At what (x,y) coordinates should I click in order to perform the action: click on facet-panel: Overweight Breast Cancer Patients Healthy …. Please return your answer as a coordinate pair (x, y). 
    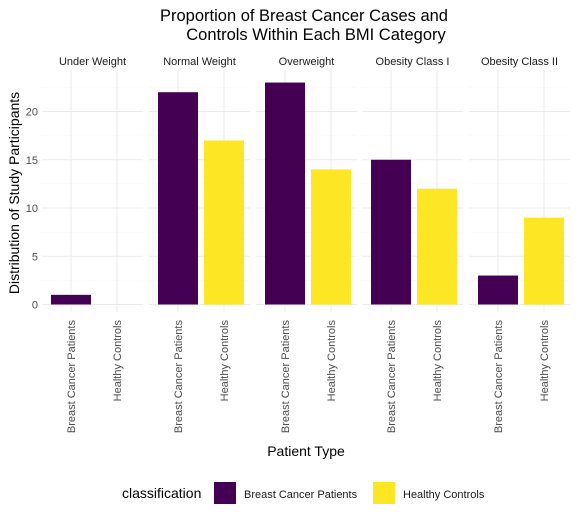
    Looking at the image, I should click on (306, 244).